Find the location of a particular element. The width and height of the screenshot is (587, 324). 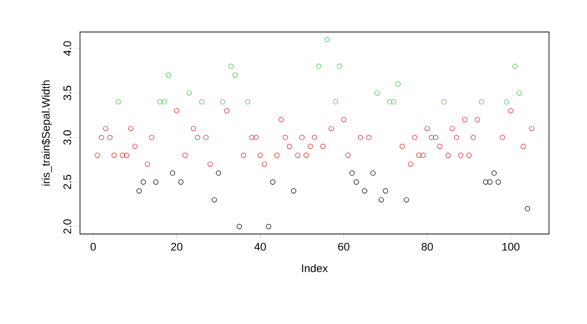

x-axis-title: Index is located at coordinates (315, 268).